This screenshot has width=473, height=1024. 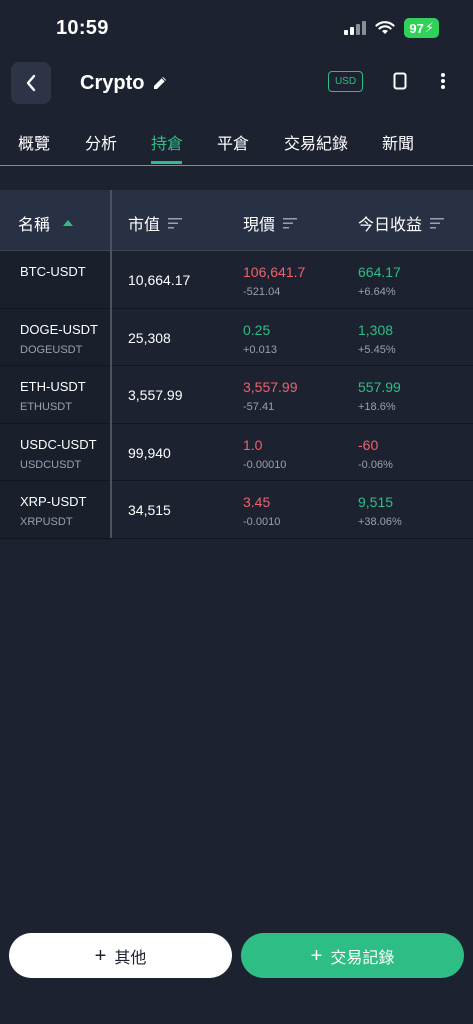 I want to click on signal-icon, so click(x=355, y=28).